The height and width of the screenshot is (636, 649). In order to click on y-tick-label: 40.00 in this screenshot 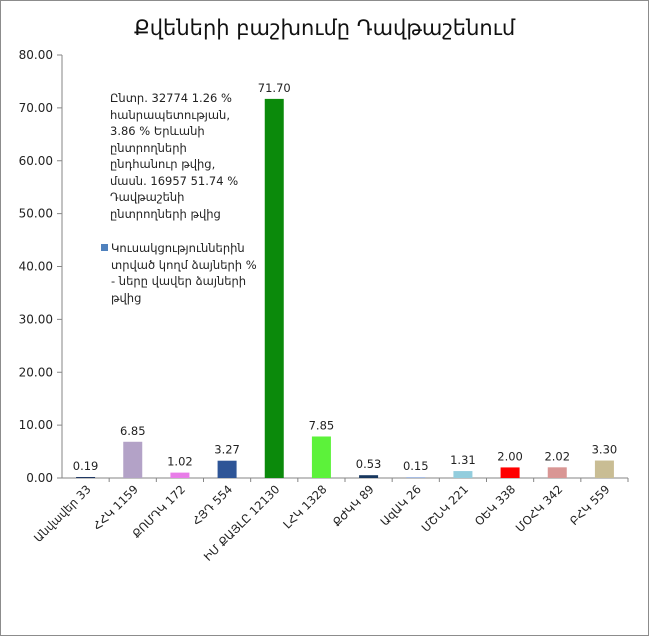, I will do `click(36, 267)`.